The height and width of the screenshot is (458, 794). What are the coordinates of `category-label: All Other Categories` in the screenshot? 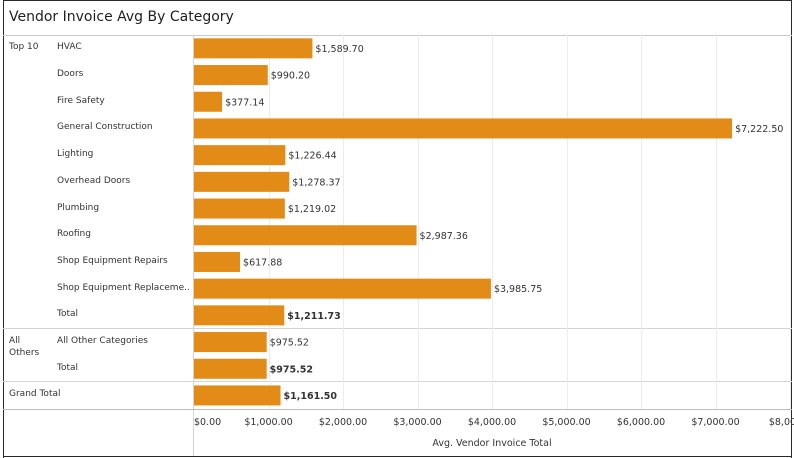 It's located at (102, 341).